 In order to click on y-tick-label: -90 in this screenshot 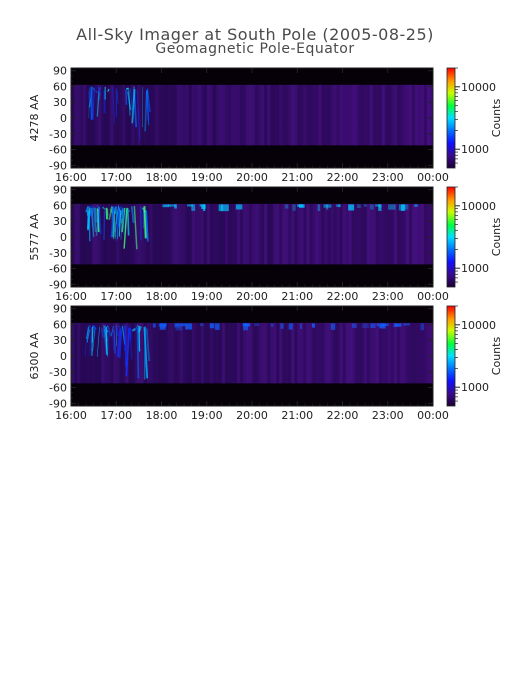, I will do `click(58, 165)`.